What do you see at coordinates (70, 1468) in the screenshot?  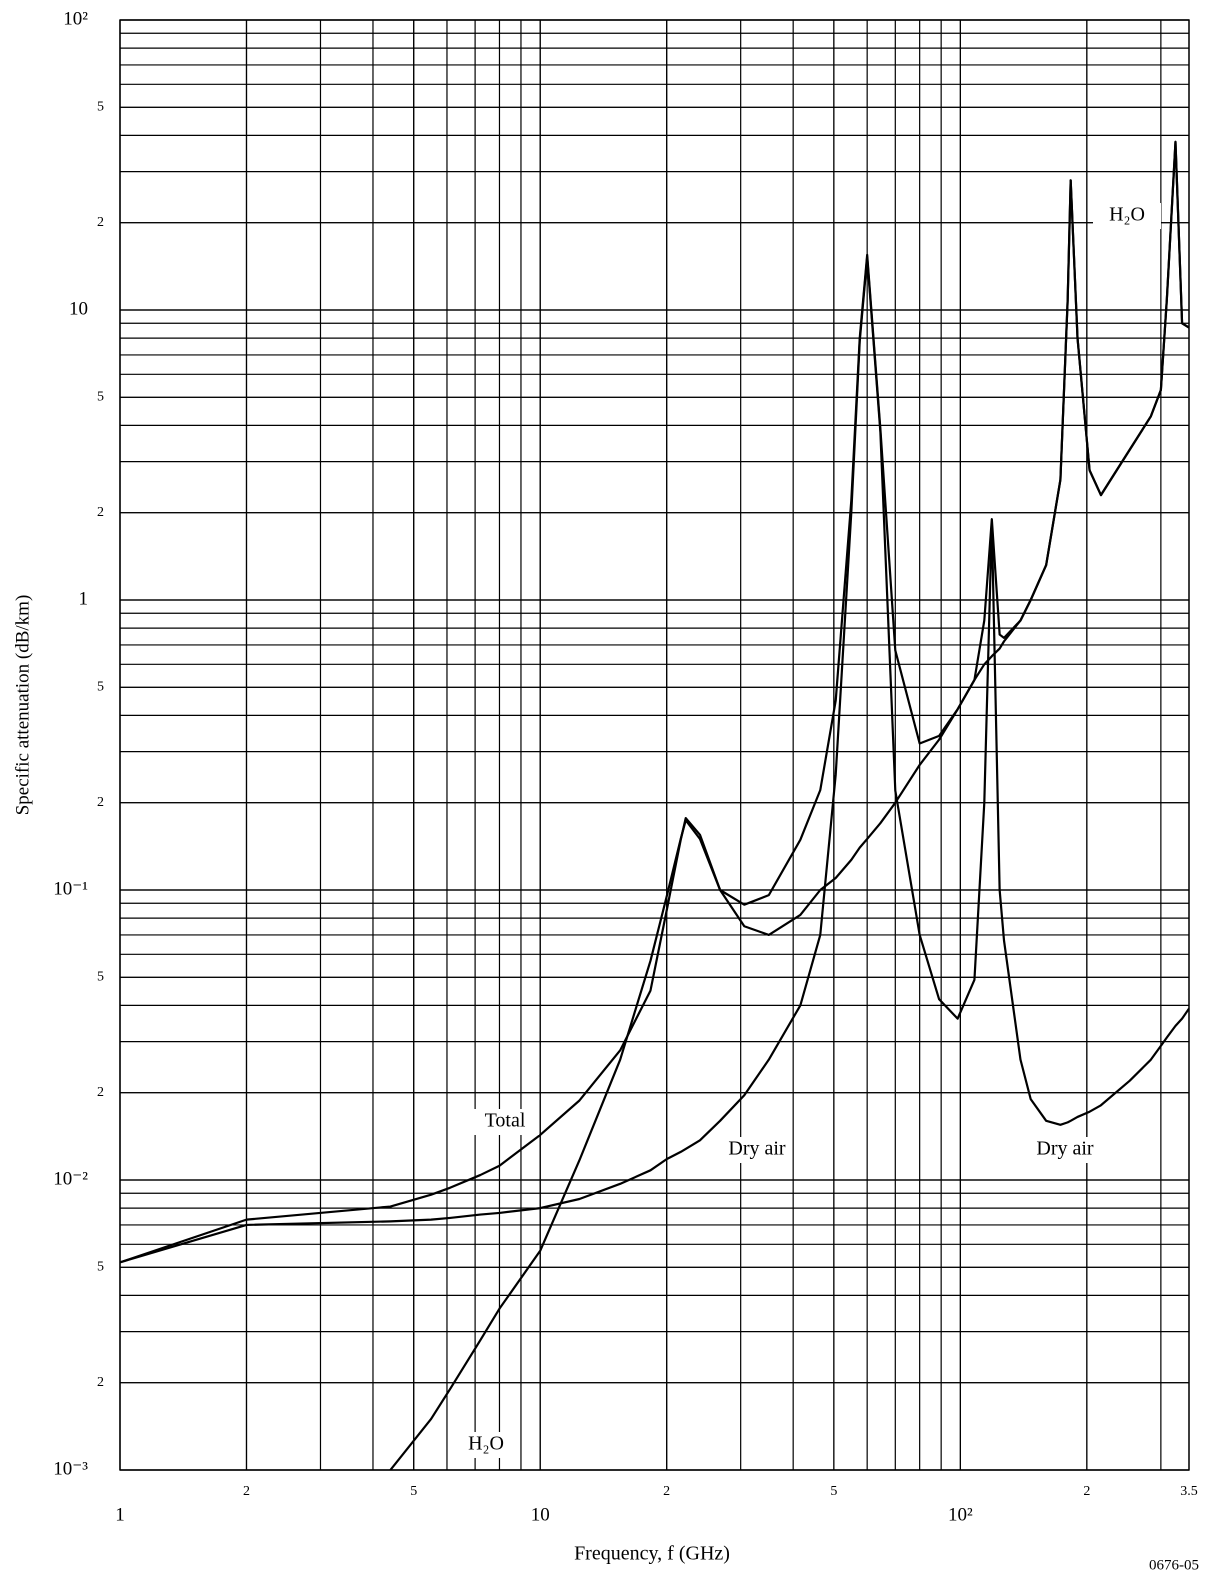 I see `y-tick-label: 10⁻³` at bounding box center [70, 1468].